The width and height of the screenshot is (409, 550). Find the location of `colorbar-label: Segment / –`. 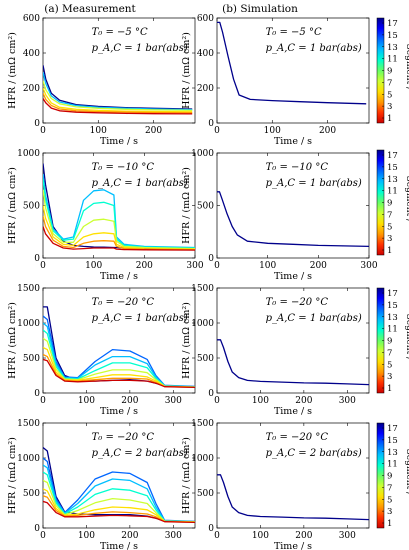

colorbar-label: Segment / – is located at coordinates (406, 71).